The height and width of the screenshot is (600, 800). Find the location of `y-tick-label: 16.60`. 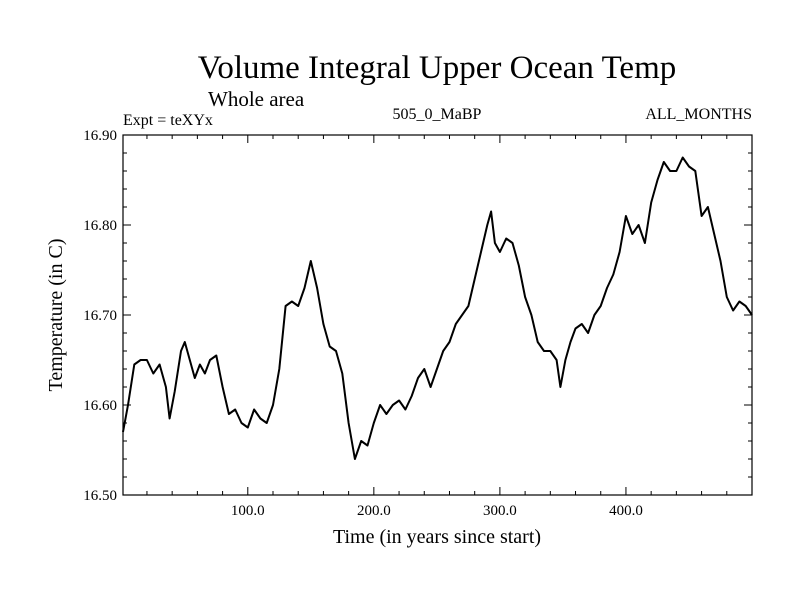

y-tick-label: 16.60 is located at coordinates (100, 406).